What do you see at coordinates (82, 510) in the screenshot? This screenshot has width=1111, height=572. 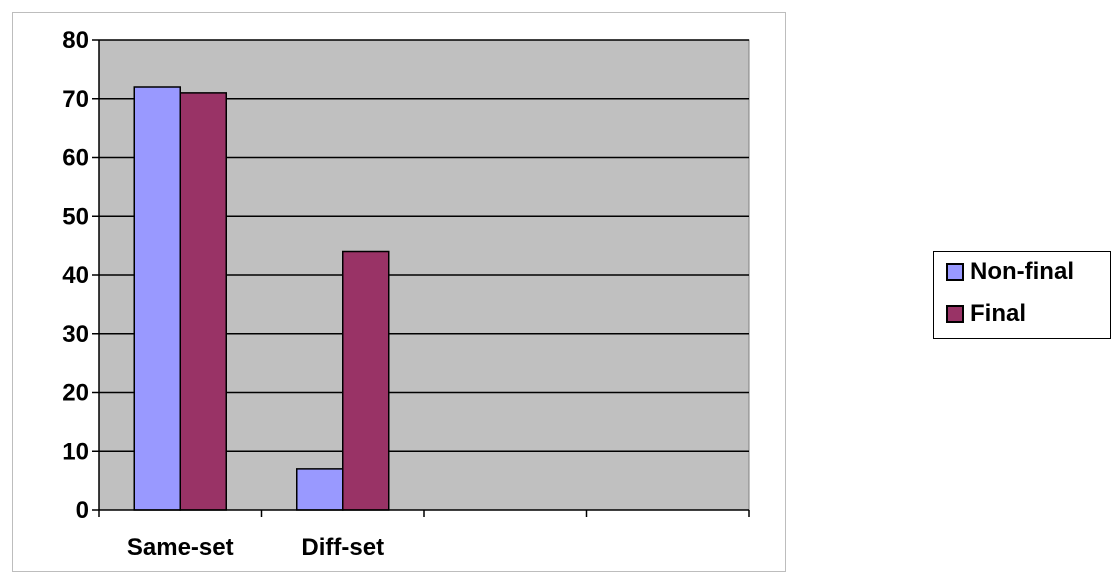 I see `y-tick-label-0: 0` at bounding box center [82, 510].